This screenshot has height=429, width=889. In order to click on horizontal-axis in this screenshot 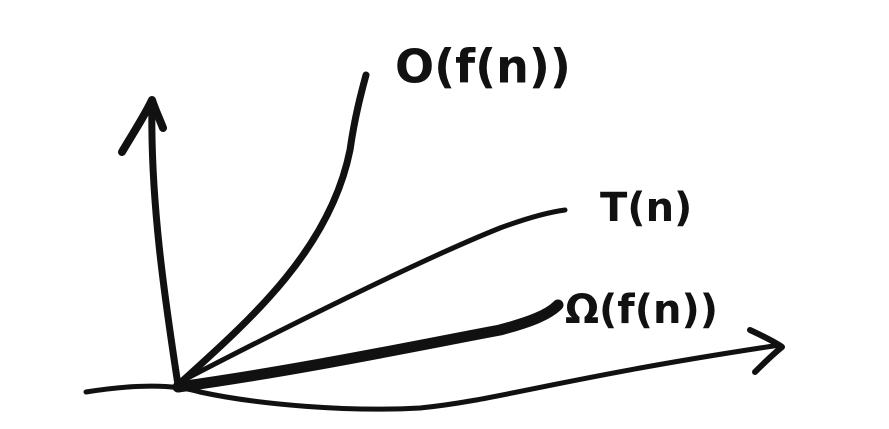, I will do `click(433, 377)`.